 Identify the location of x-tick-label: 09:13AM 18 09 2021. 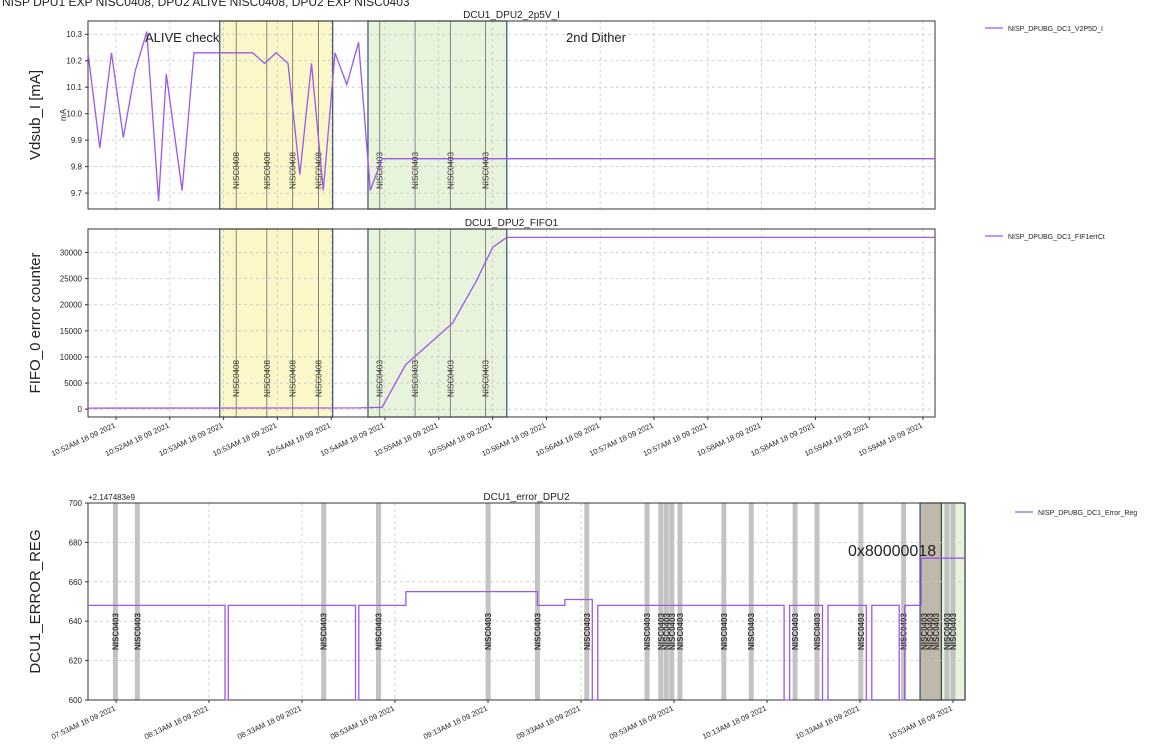
(455, 723).